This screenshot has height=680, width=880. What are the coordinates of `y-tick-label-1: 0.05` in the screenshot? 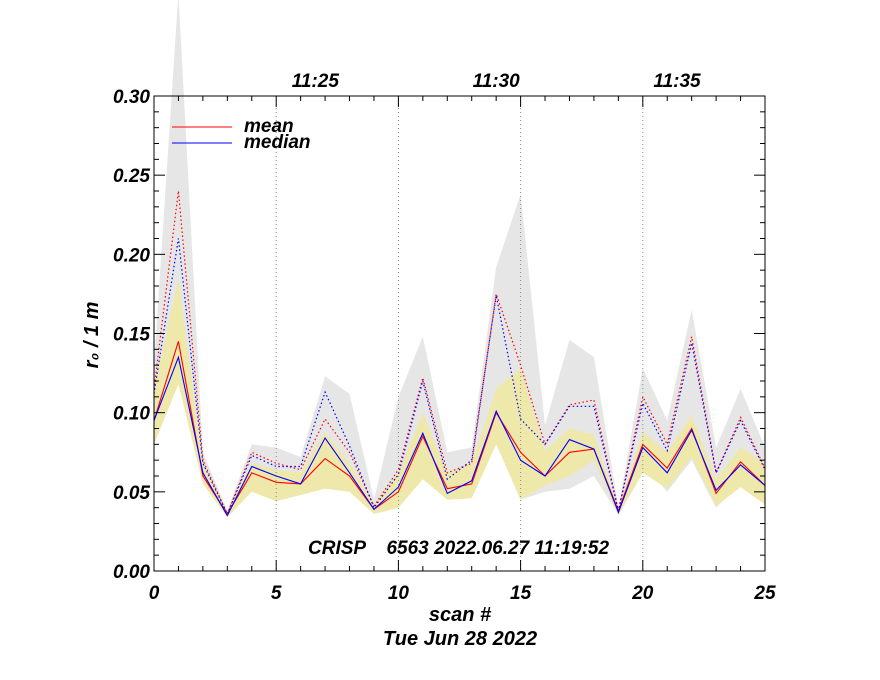 It's located at (131, 493).